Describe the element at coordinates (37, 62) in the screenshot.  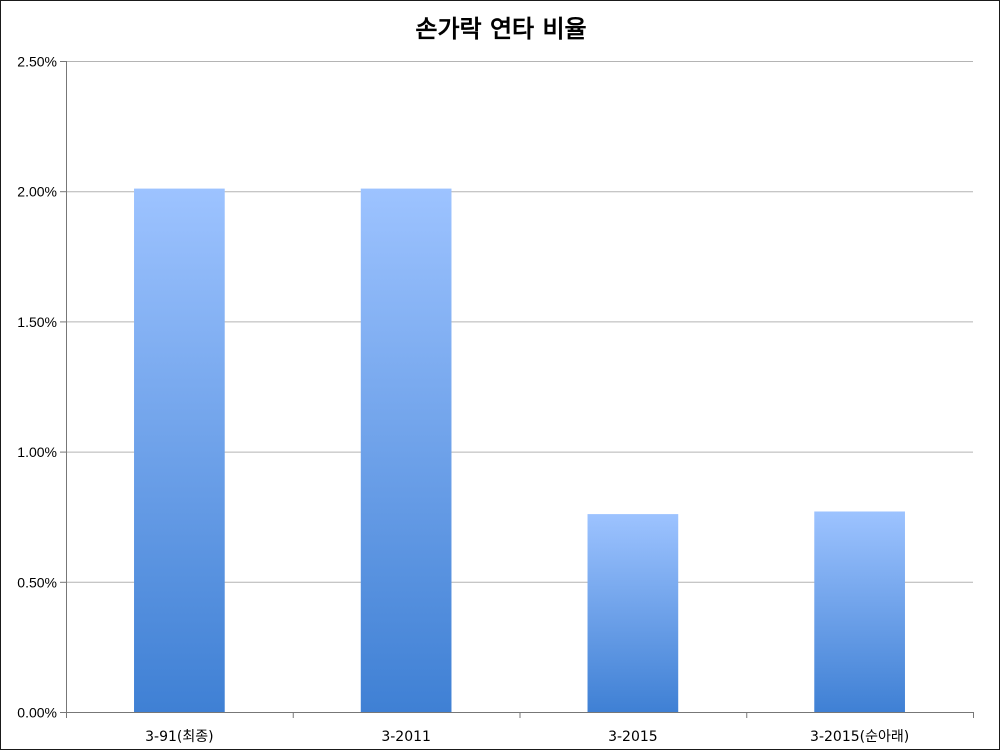
I see `y-tick-label: 2.50%` at that location.